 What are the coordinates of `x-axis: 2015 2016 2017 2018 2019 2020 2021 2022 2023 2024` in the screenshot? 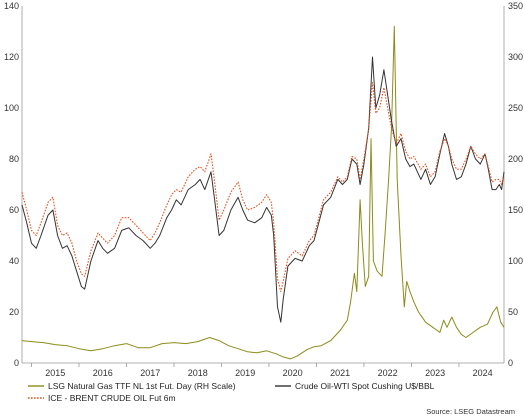 It's located at (262, 370).